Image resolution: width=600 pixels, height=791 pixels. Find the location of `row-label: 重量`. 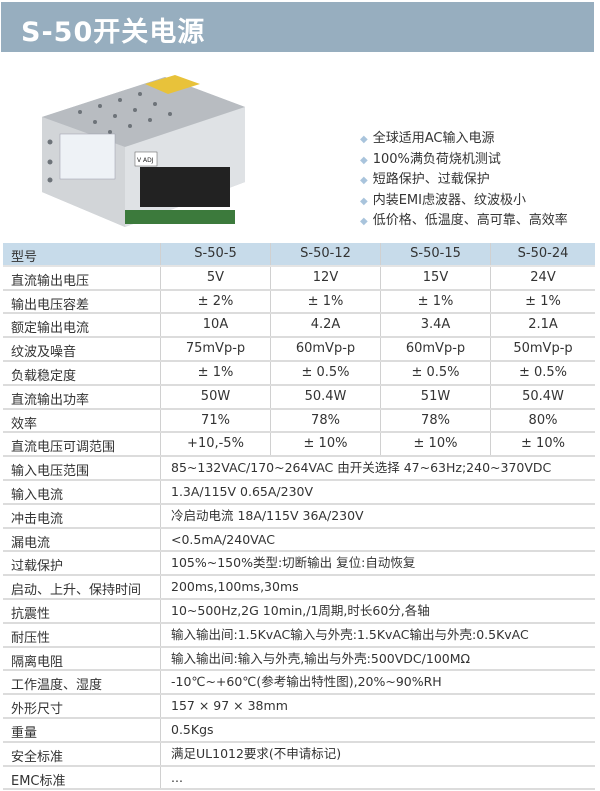

row-label: 重量 is located at coordinates (24, 733).